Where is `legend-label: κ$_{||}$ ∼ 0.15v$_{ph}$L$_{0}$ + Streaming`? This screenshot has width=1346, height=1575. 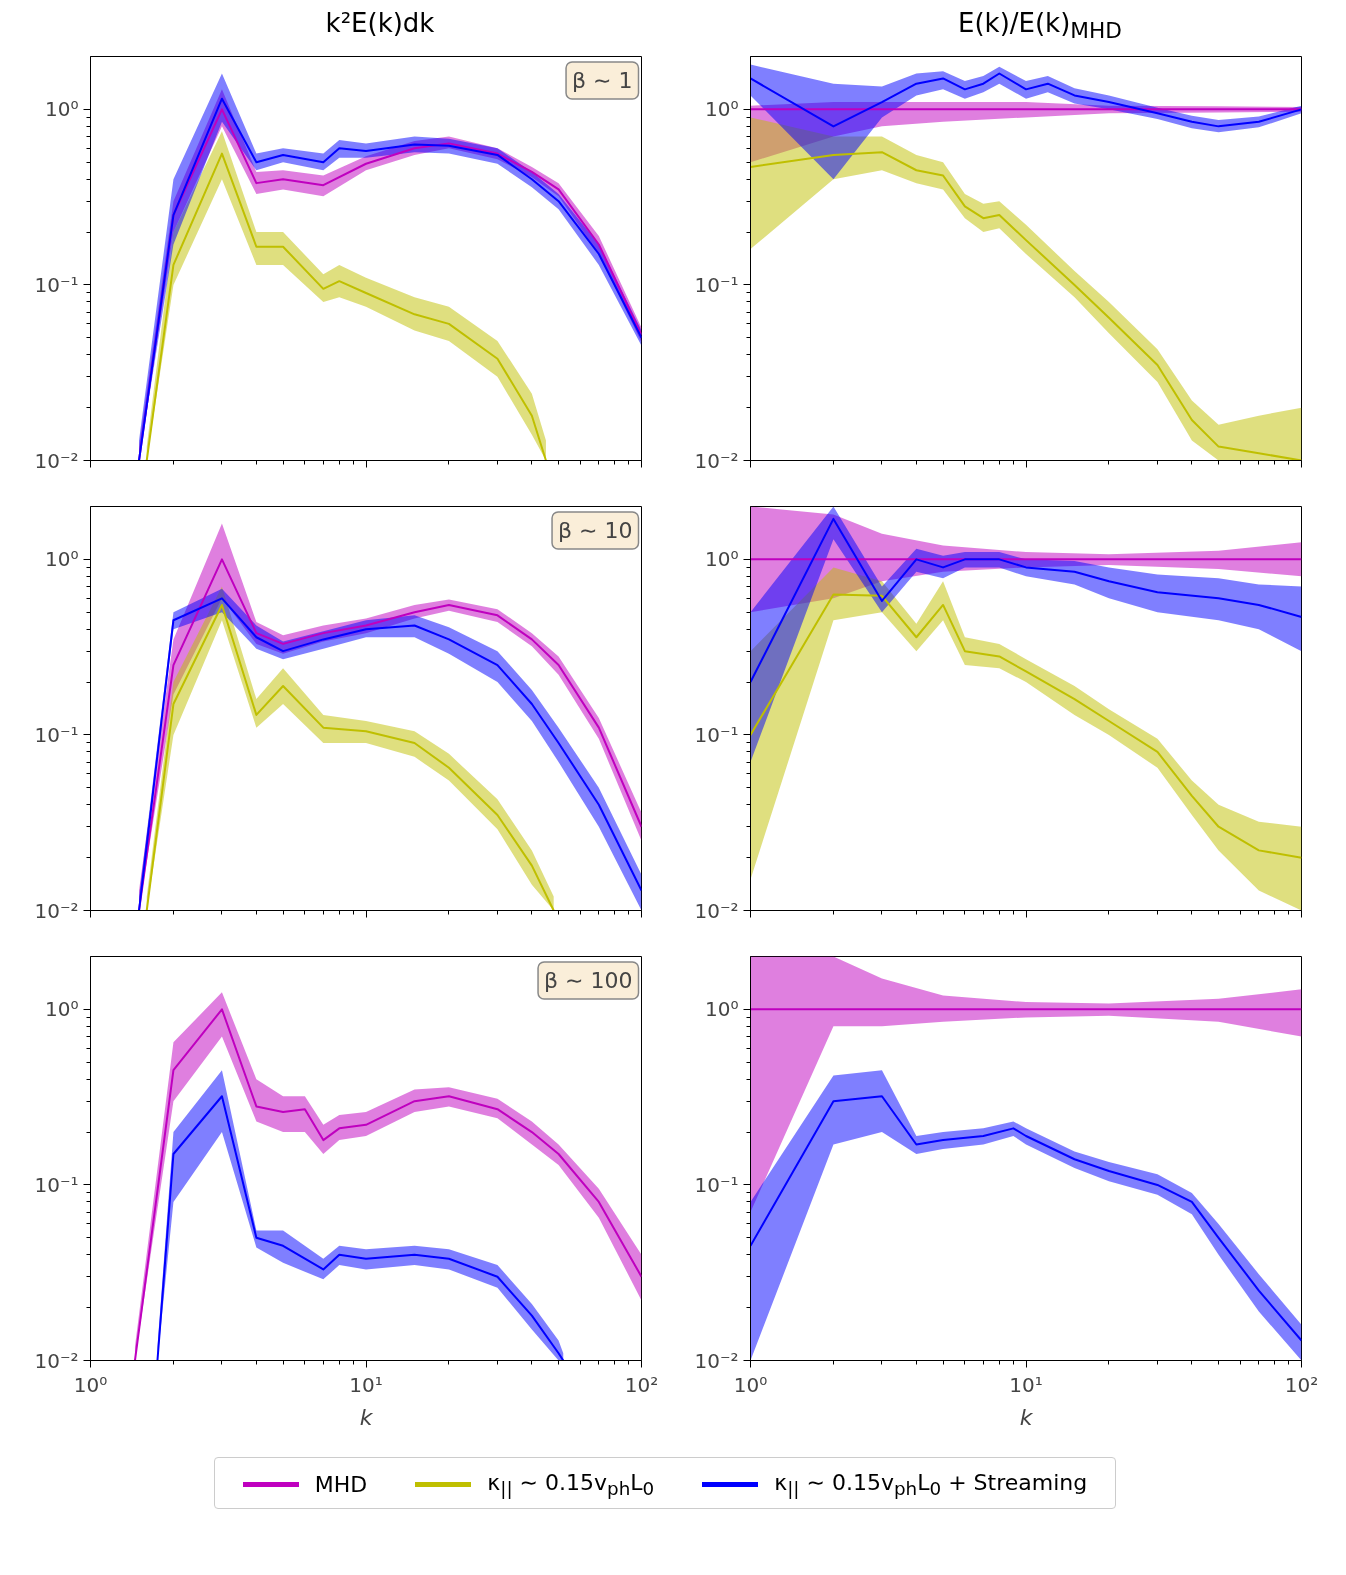
legend-label: κ$_{||}$ ∼ 0.15v$_{ph}$L$_{0}$ + Streaming is located at coordinates (931, 1485).